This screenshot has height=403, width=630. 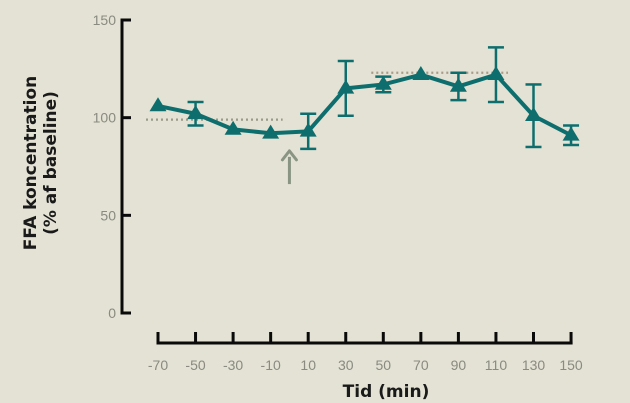 What do you see at coordinates (51, 163) in the screenshot?
I see `y-axis-title-line2: (% af baseline)` at bounding box center [51, 163].